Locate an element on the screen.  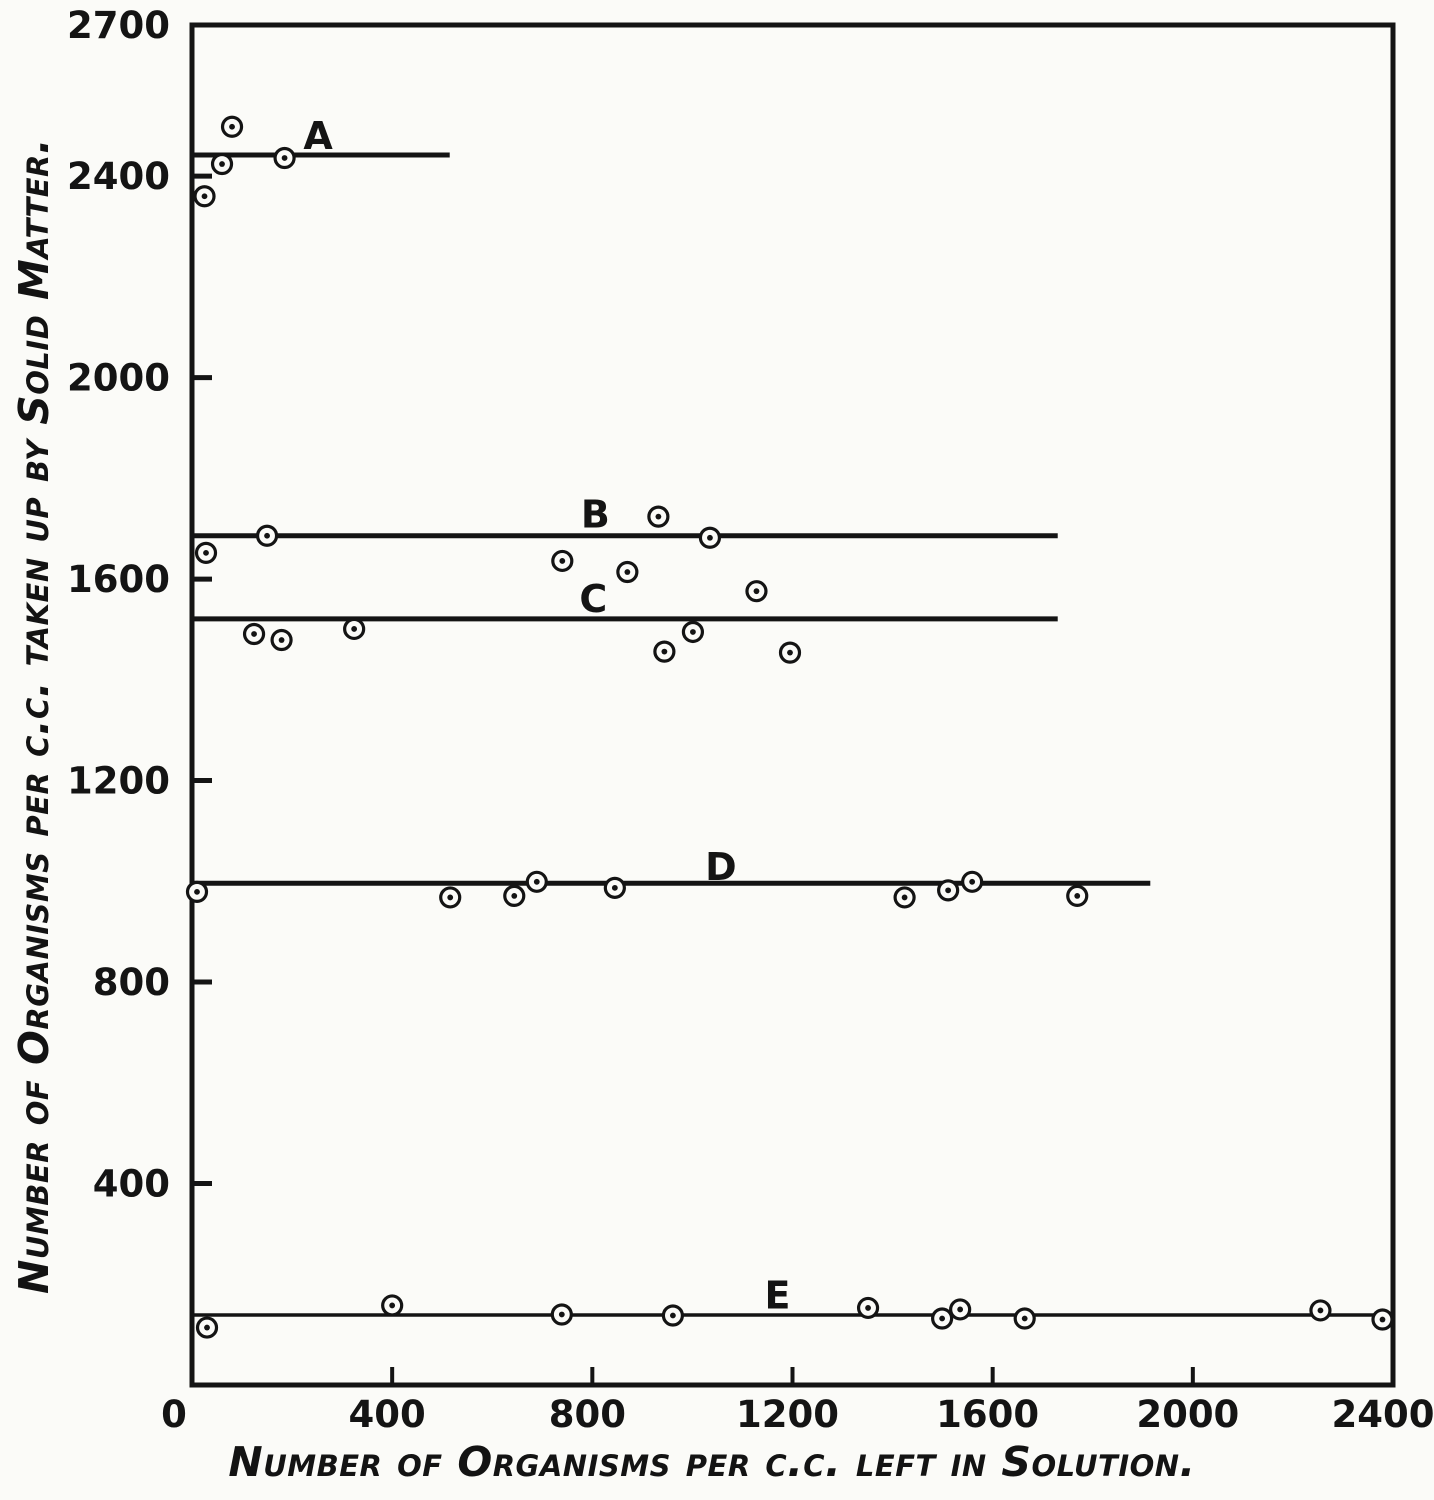
x-tick-label: 2400 is located at coordinates (1383, 1414).